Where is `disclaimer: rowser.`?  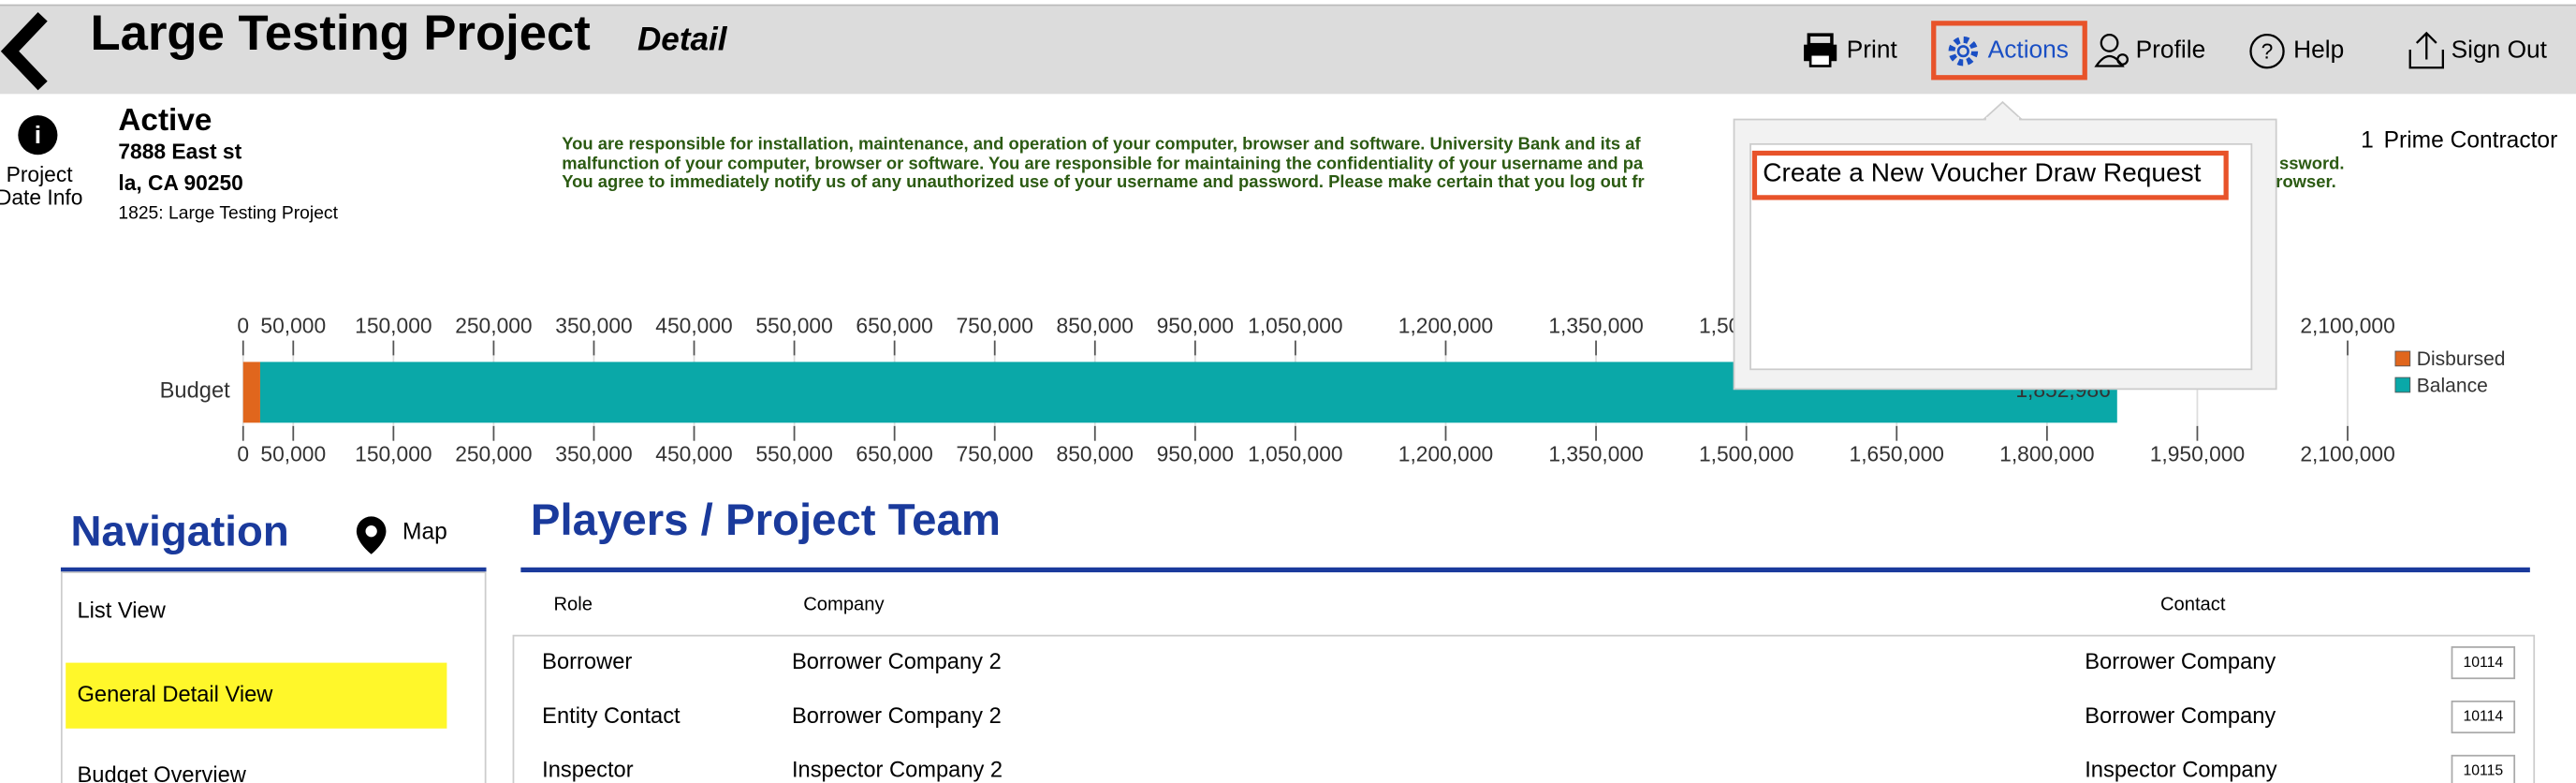
disclaimer: rowser. is located at coordinates (2305, 181).